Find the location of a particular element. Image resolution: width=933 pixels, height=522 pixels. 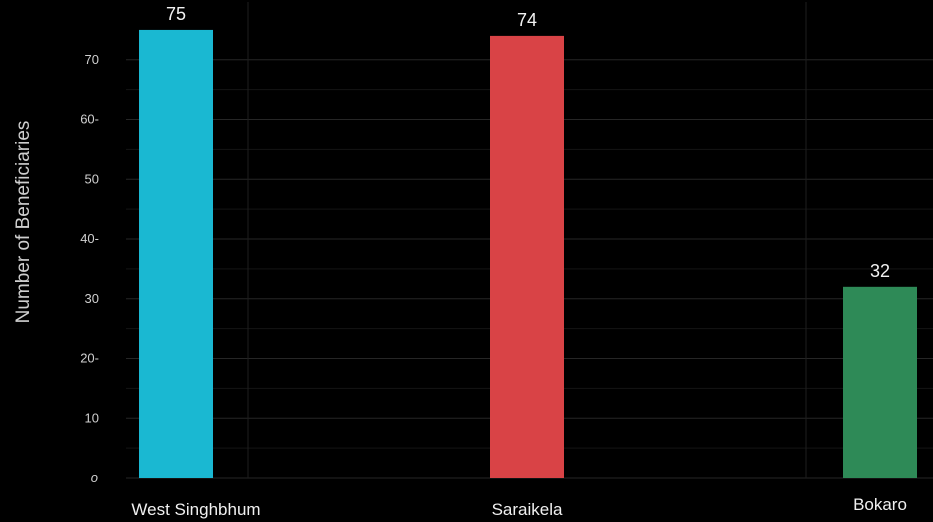

bar-value-label: 74 is located at coordinates (527, 20).